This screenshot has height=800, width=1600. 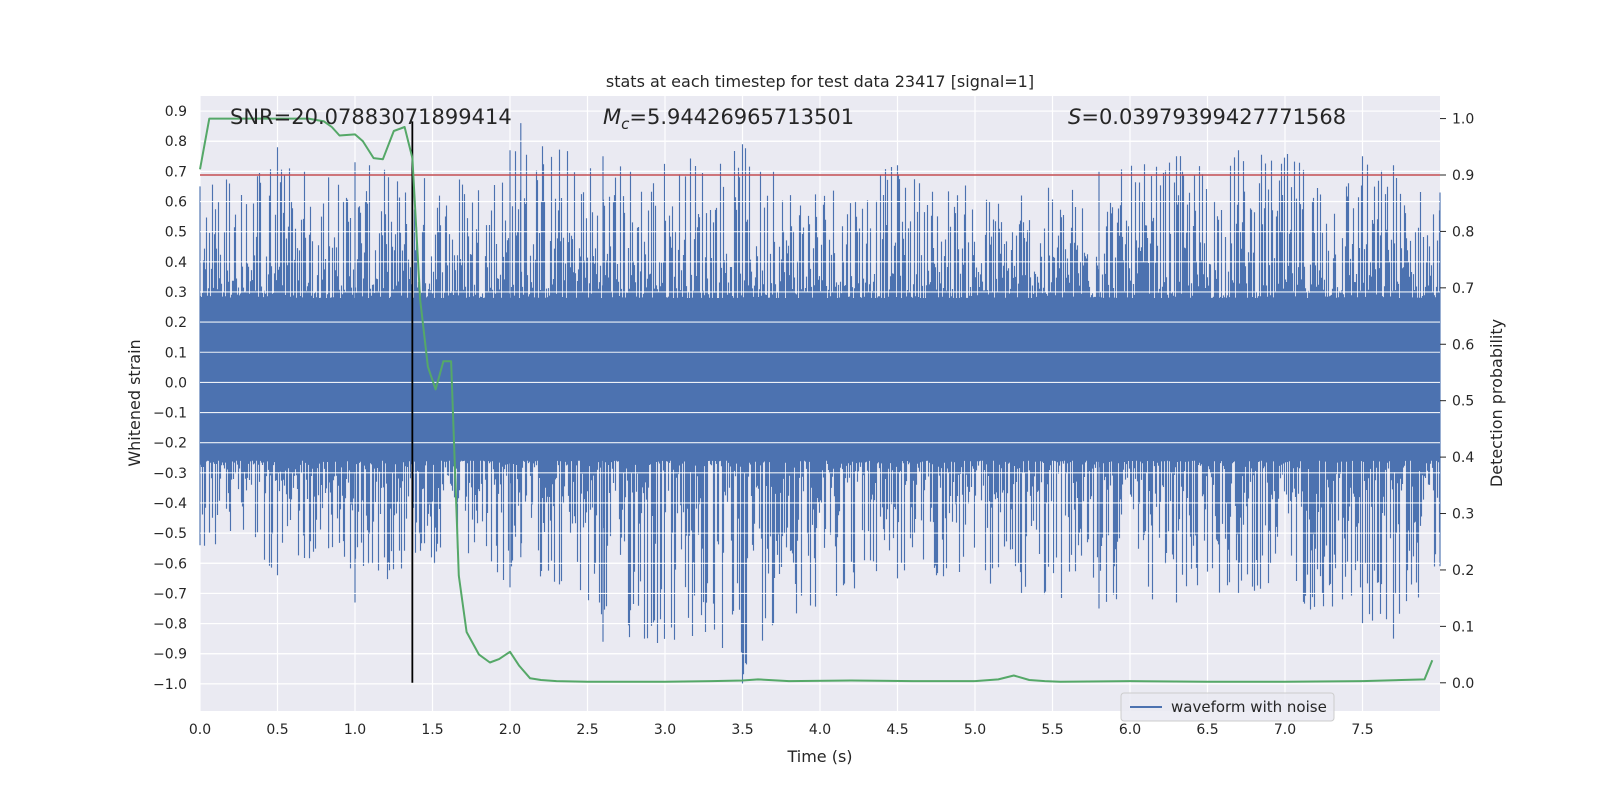 What do you see at coordinates (741, 117) in the screenshot?
I see `chirp-mass-value: =5.94426965713501` at bounding box center [741, 117].